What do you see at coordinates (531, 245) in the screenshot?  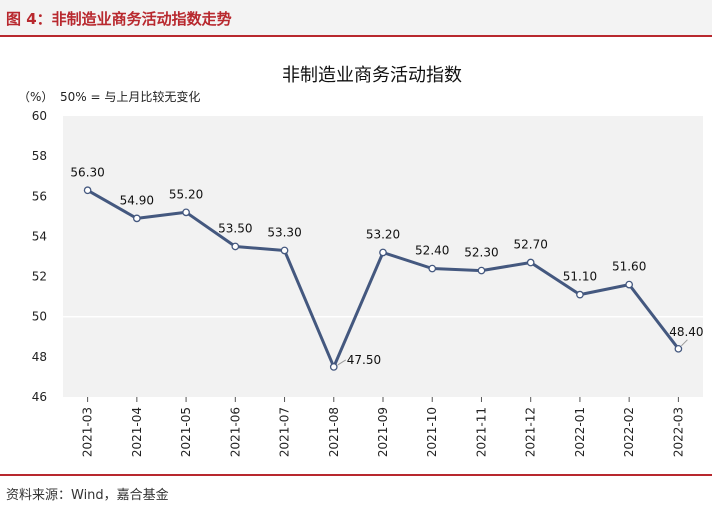 I see `data-label: 52.70` at bounding box center [531, 245].